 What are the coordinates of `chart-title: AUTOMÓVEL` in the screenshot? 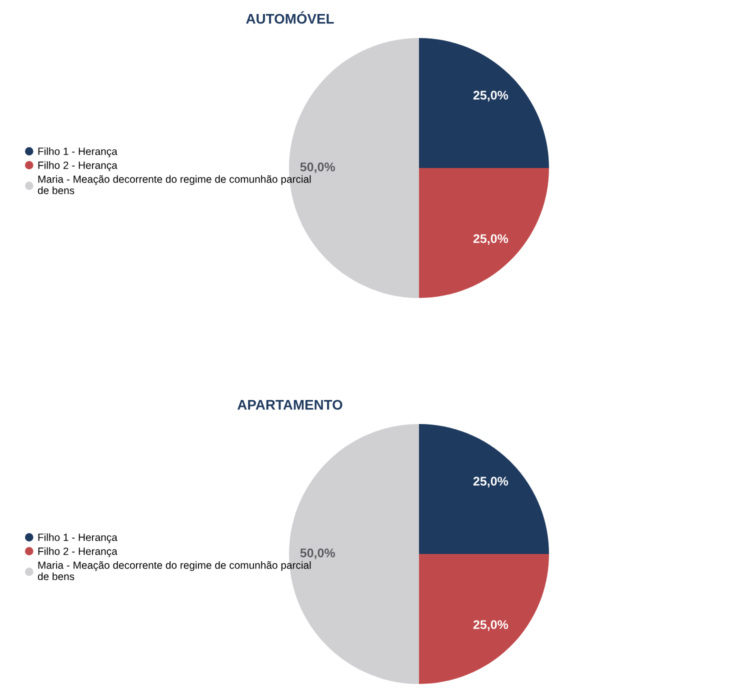 It's located at (290, 17).